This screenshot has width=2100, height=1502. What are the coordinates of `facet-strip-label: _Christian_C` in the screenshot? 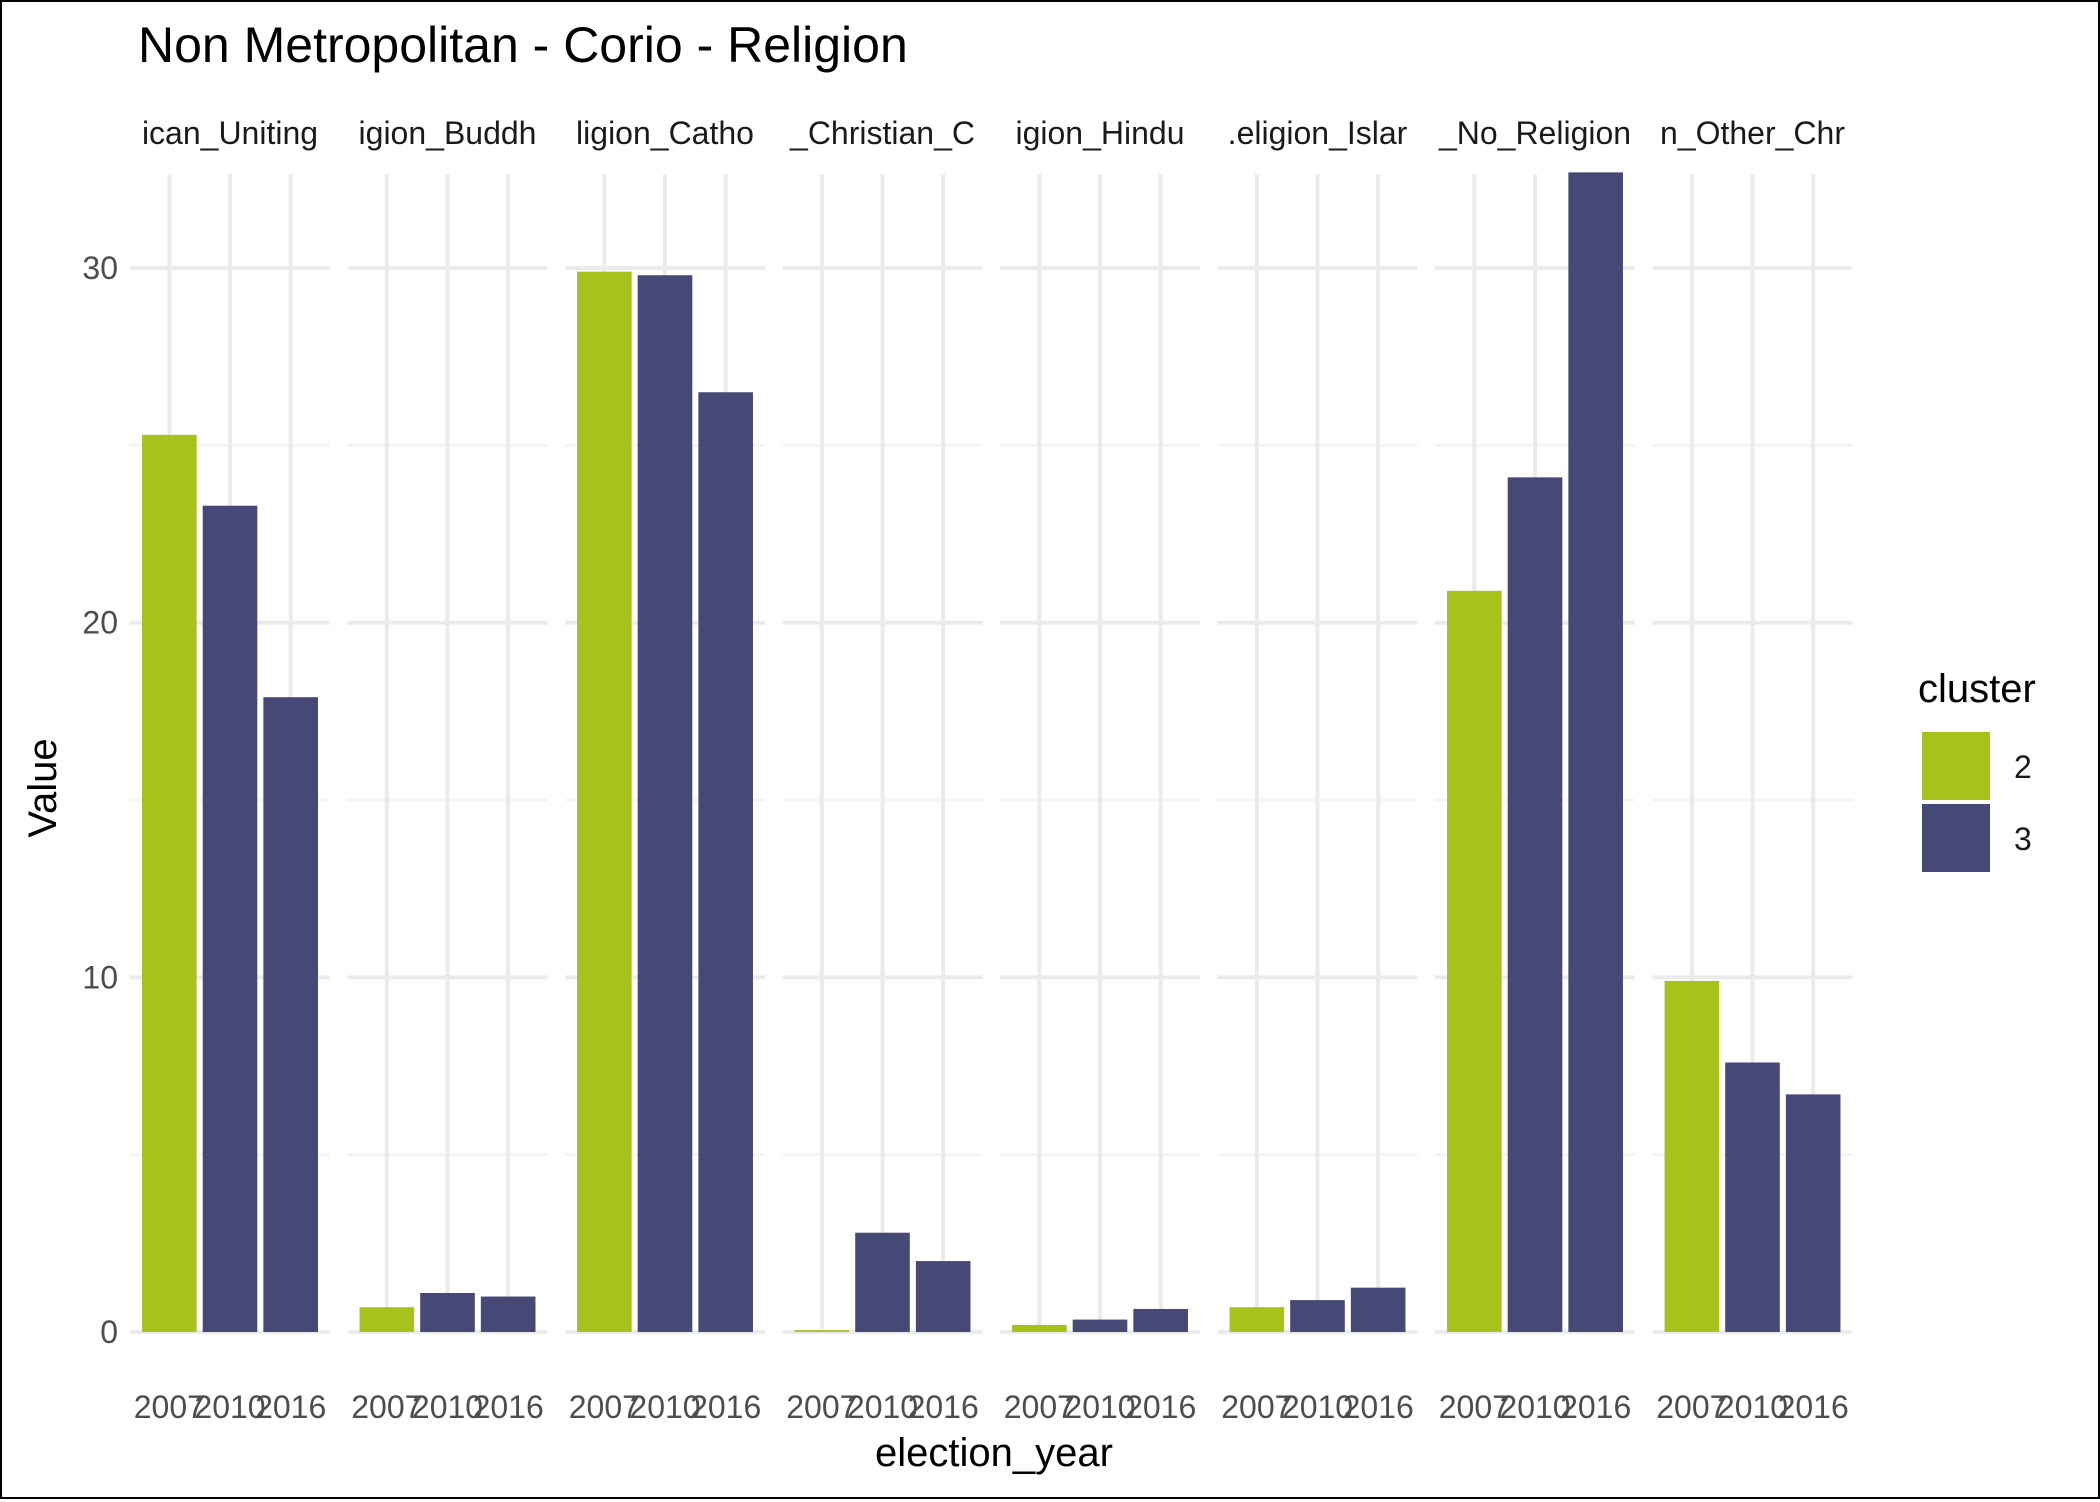 It's located at (882, 133).